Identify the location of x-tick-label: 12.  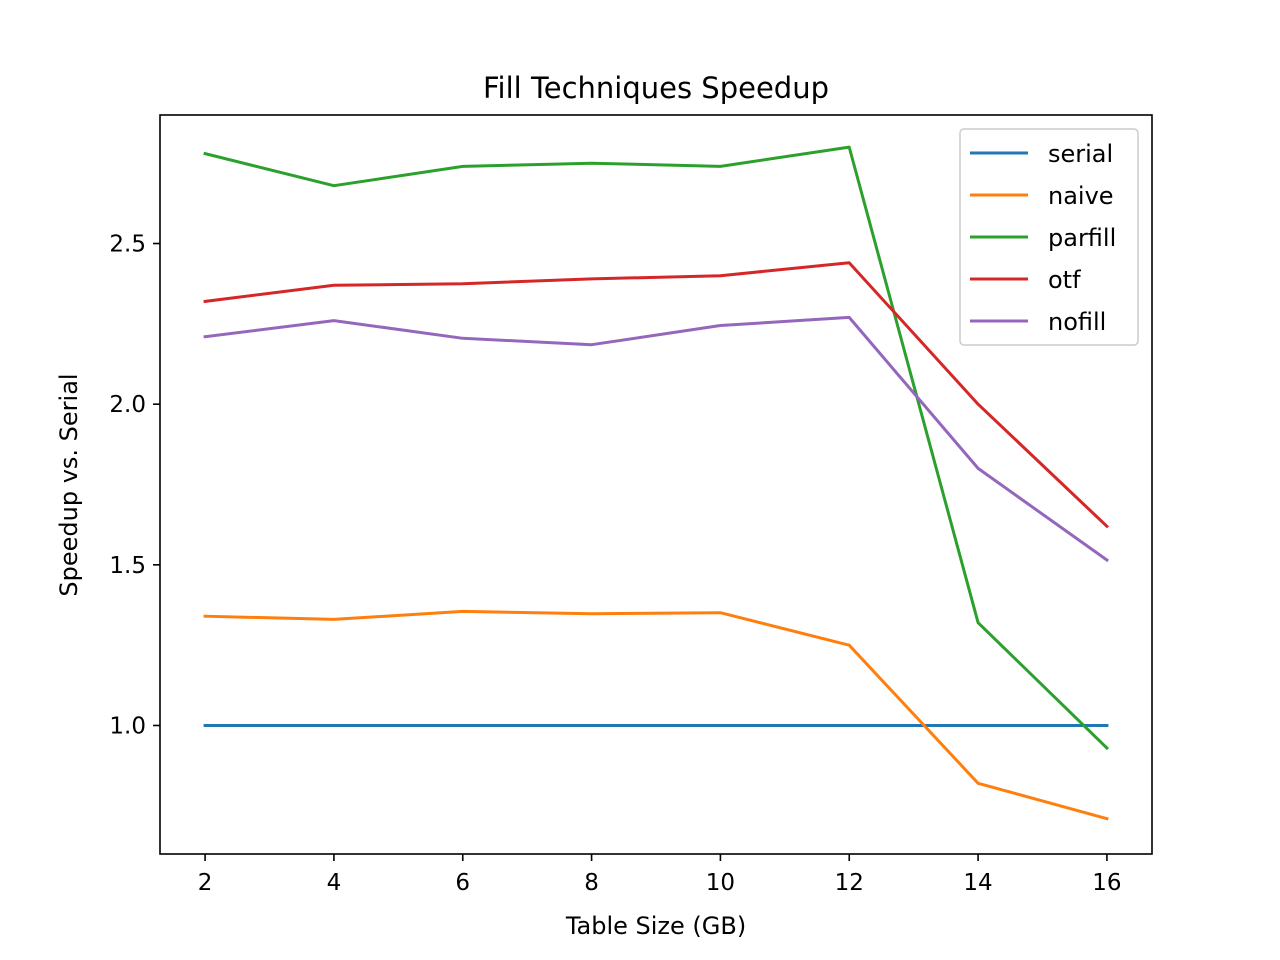
(849, 883).